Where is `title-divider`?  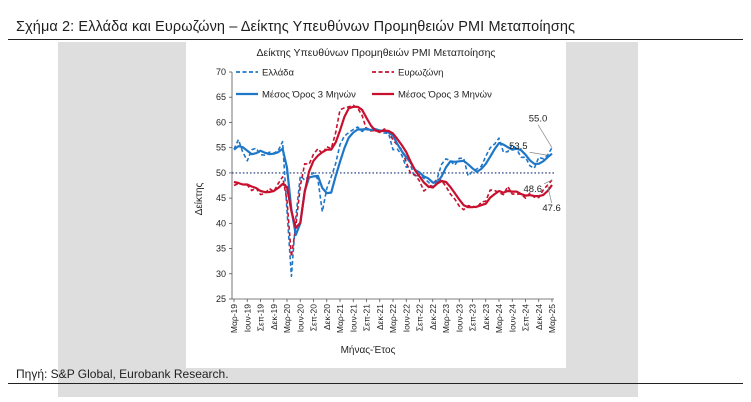 title-divider is located at coordinates (375, 39).